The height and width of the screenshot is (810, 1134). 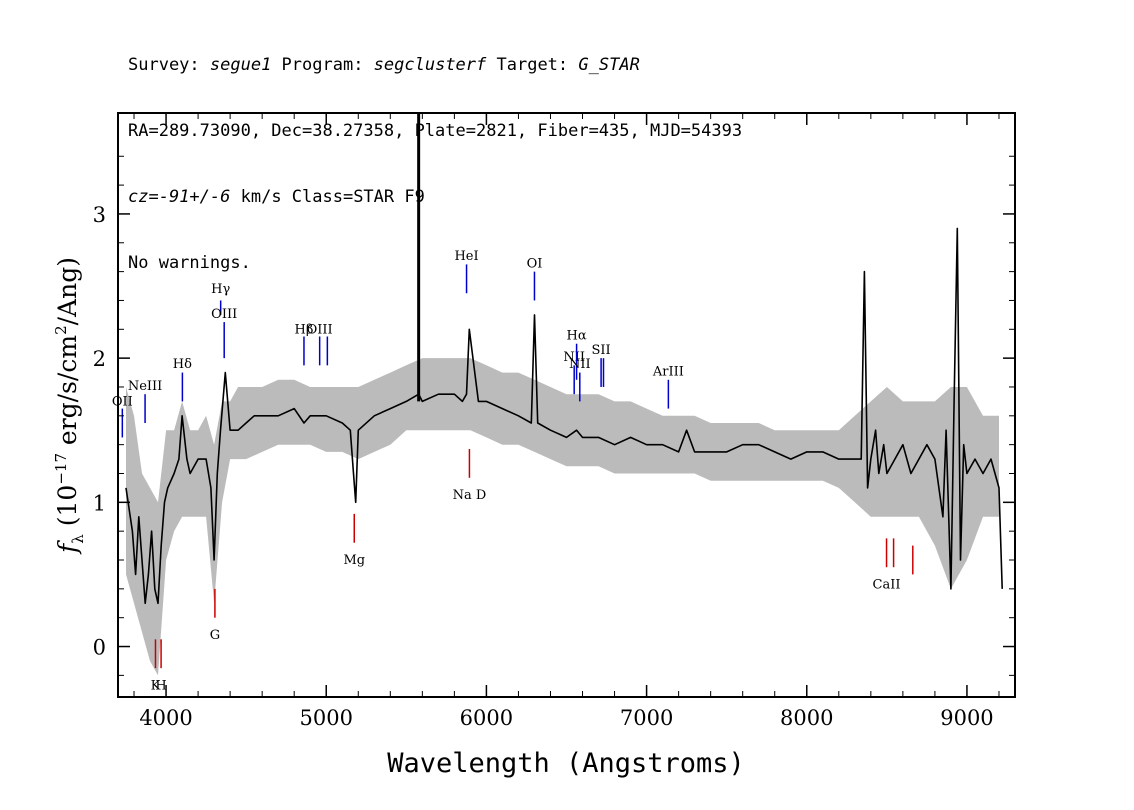 What do you see at coordinates (67, 394) in the screenshot?
I see `y-label-mid: erg/s/cm` at bounding box center [67, 394].